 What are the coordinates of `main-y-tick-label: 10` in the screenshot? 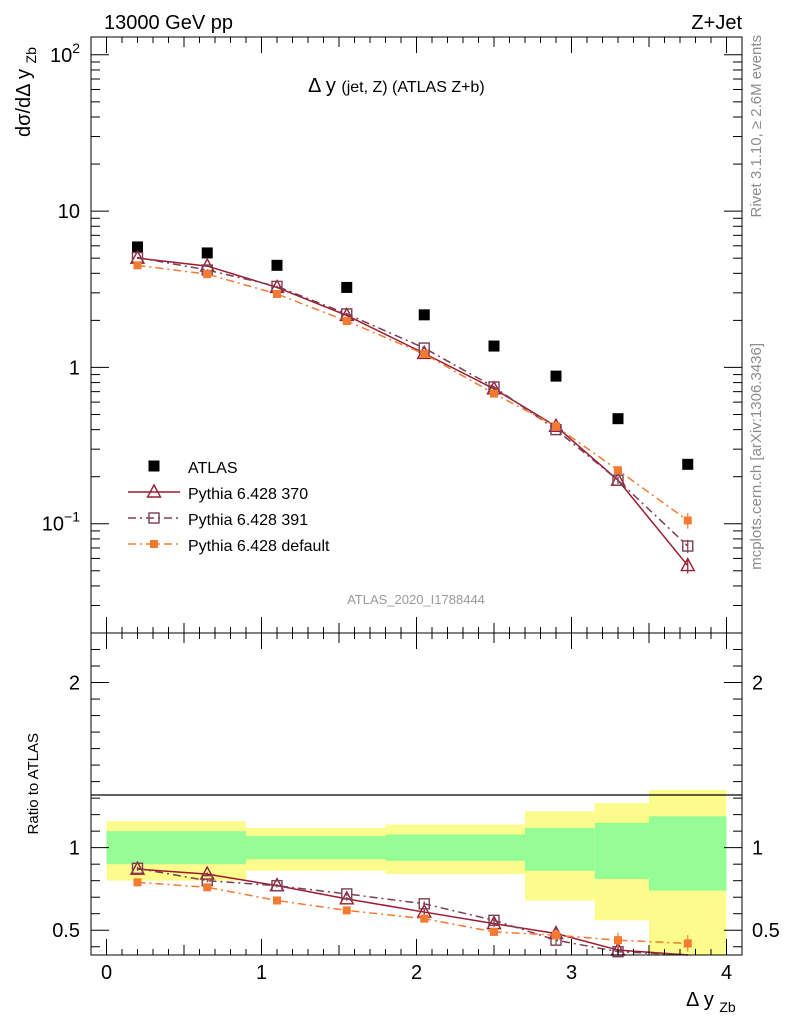 It's located at (69, 212).